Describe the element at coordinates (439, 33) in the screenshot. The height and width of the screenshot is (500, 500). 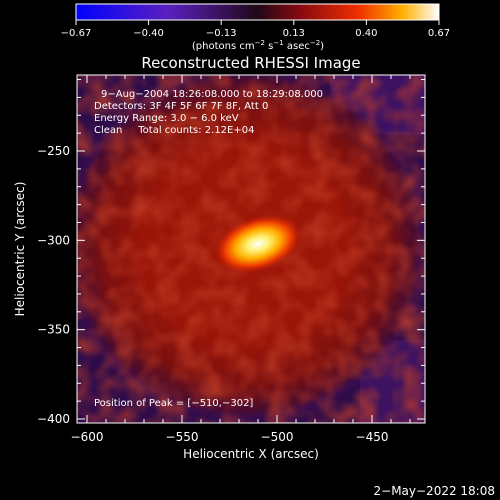
I see `colorbar-tick-label: 0.67` at that location.